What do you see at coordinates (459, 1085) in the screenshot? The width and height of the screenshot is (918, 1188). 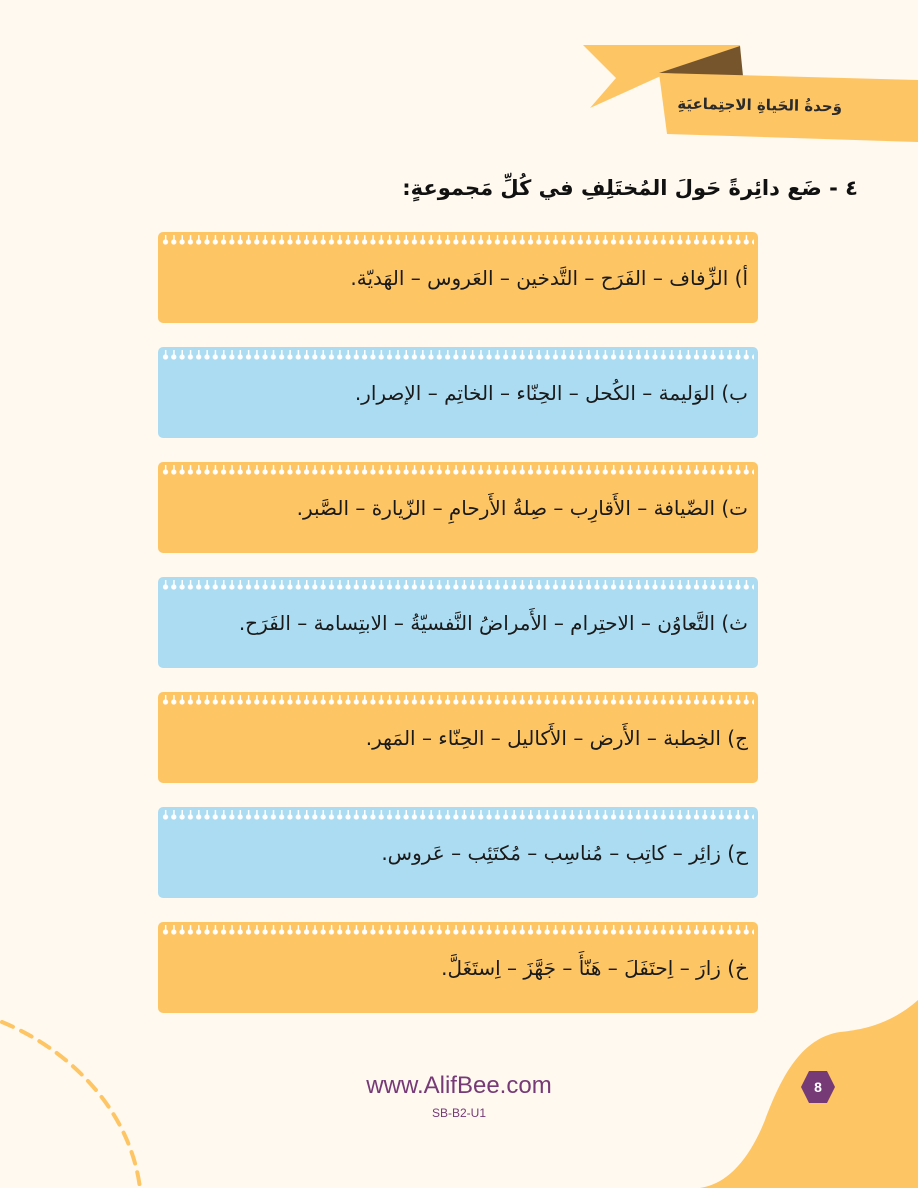 I see `website-link: www.AlifBee.com` at bounding box center [459, 1085].